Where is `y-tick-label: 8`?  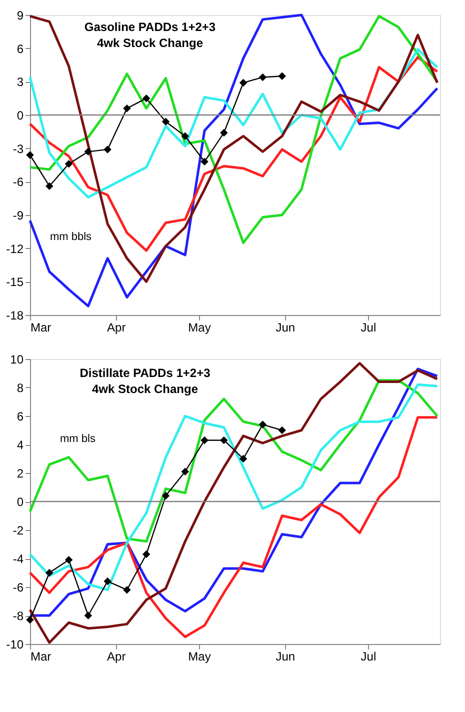
y-tick-label: 8 is located at coordinates (20, 388).